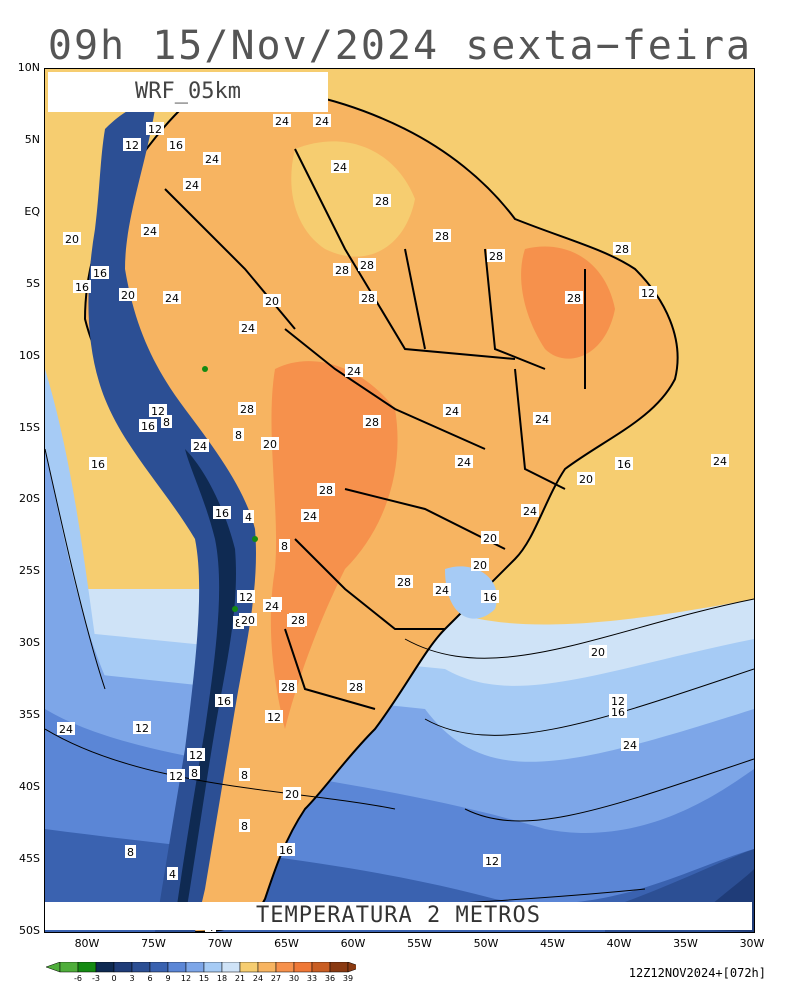 The width and height of the screenshot is (800, 1000). What do you see at coordinates (248, 517) in the screenshot?
I see `contour-label-text: 4` at bounding box center [248, 517].